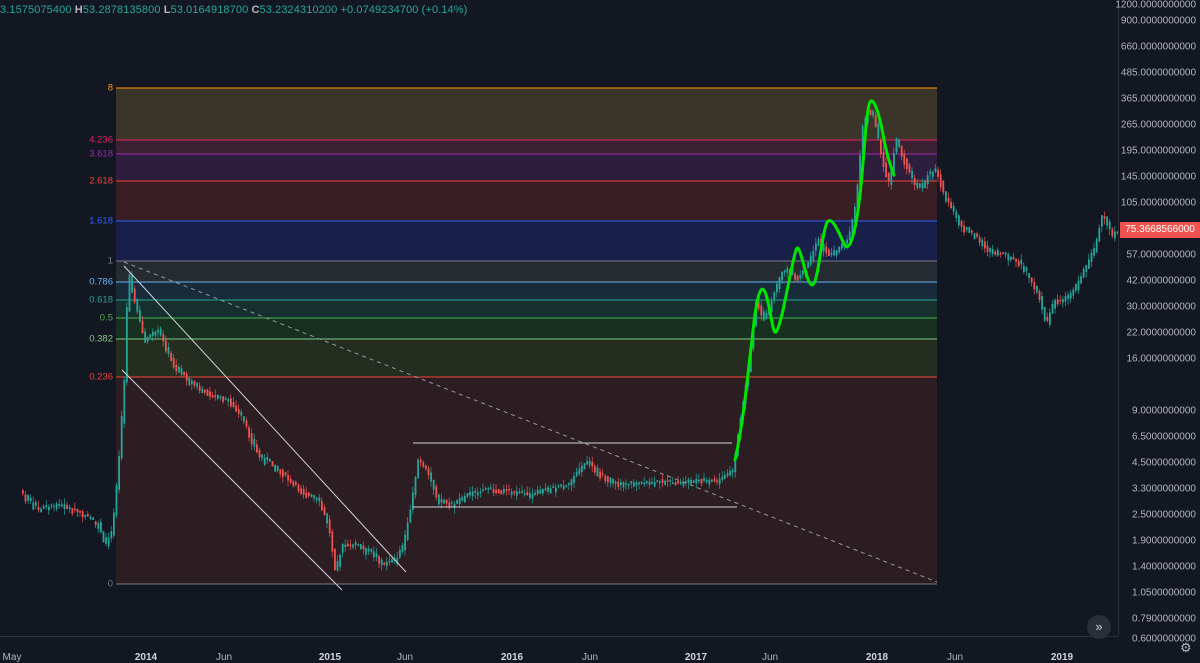  I want to click on goto-realtime-button: », so click(1099, 627).